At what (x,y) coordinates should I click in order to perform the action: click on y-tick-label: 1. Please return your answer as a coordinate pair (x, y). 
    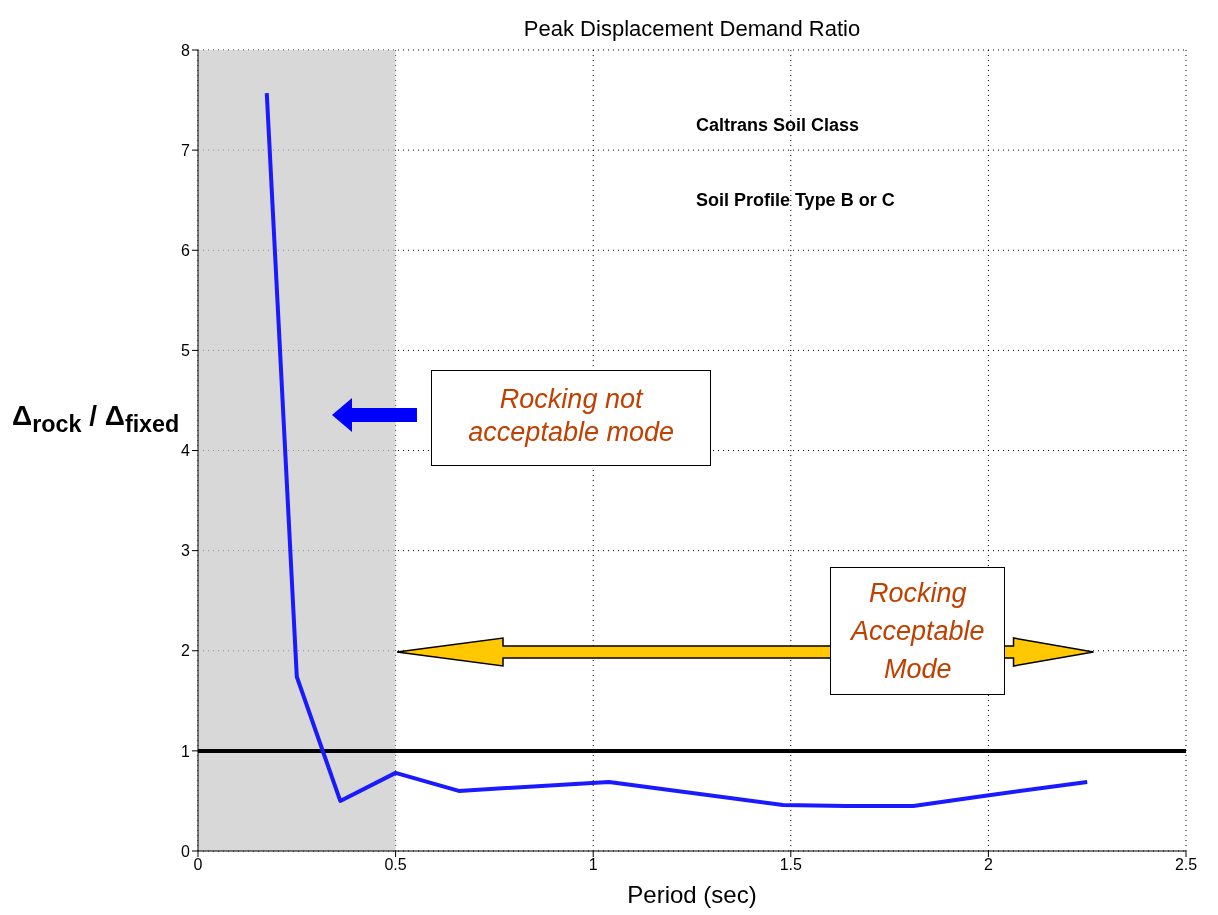
    Looking at the image, I should click on (186, 751).